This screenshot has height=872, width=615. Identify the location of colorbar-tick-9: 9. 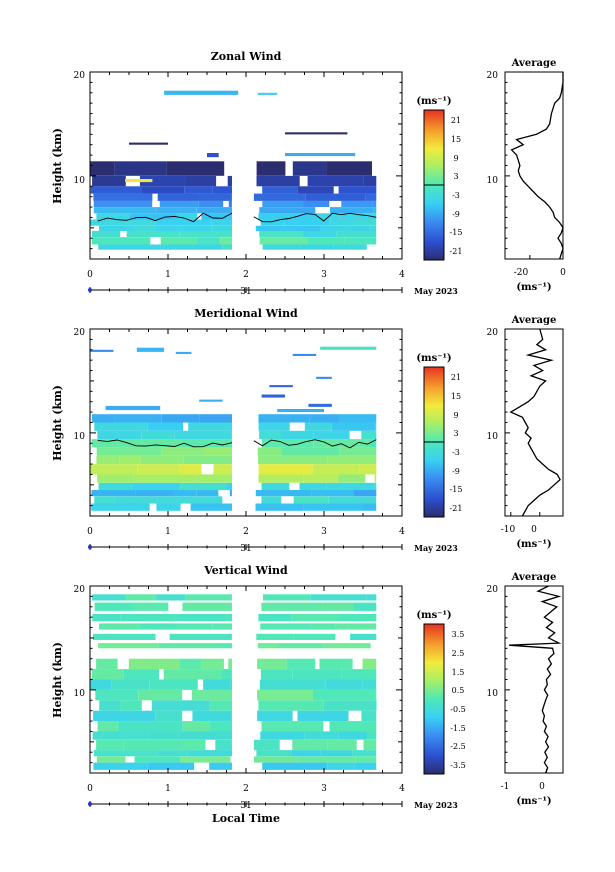
(455, 415).